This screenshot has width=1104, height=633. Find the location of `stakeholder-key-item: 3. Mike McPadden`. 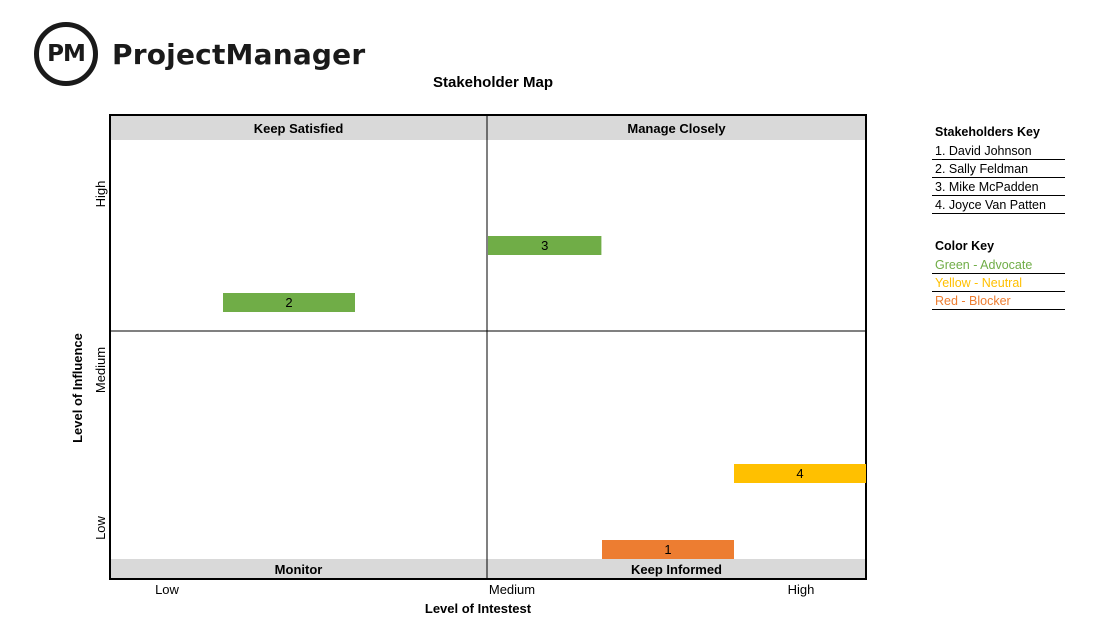

stakeholder-key-item: 3. Mike McPadden is located at coordinates (998, 187).